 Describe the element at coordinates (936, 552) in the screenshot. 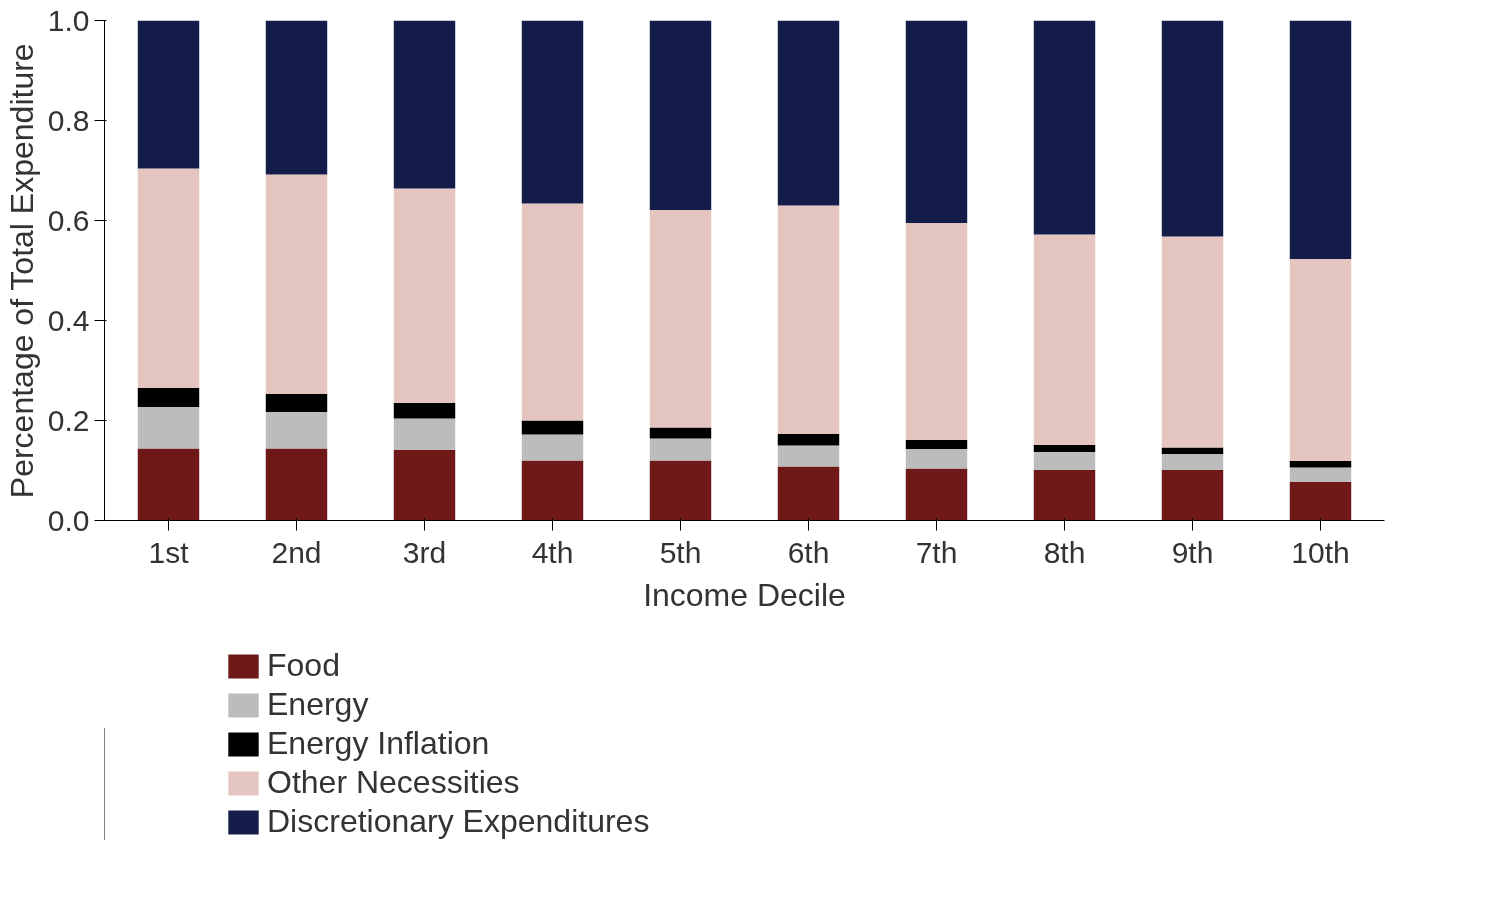

I see `x-tick-label: 7th` at that location.